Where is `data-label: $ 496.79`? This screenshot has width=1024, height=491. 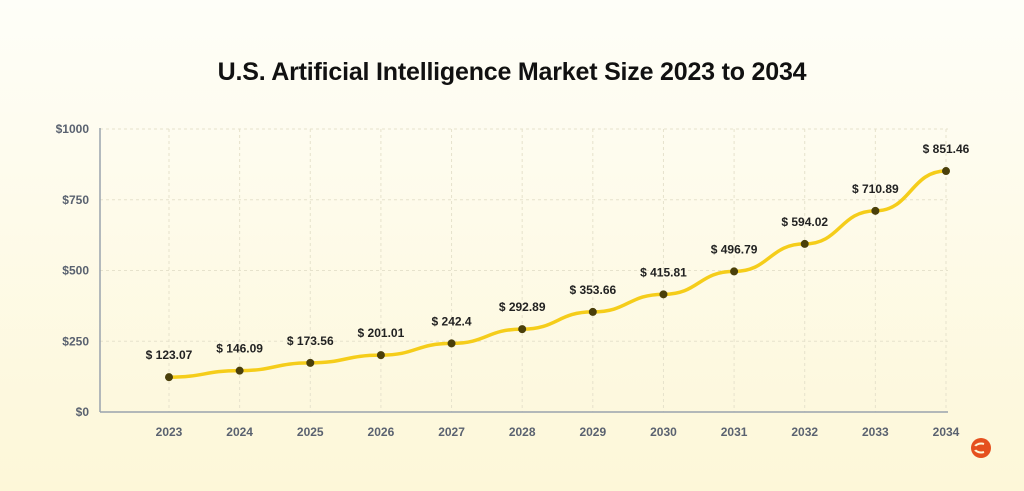
data-label: $ 496.79 is located at coordinates (734, 249).